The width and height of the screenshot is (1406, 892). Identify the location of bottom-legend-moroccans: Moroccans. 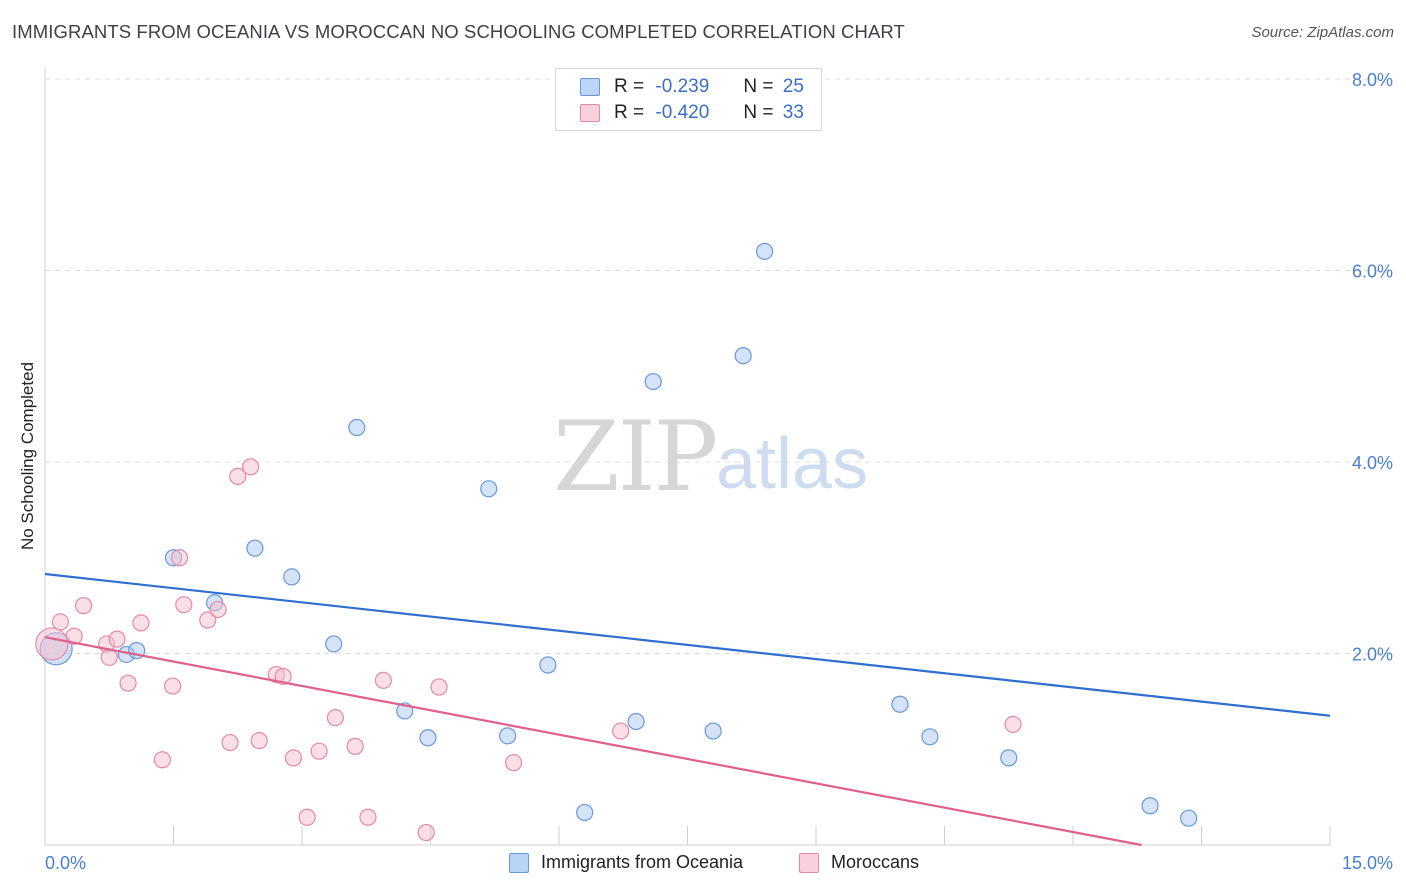
(859, 862).